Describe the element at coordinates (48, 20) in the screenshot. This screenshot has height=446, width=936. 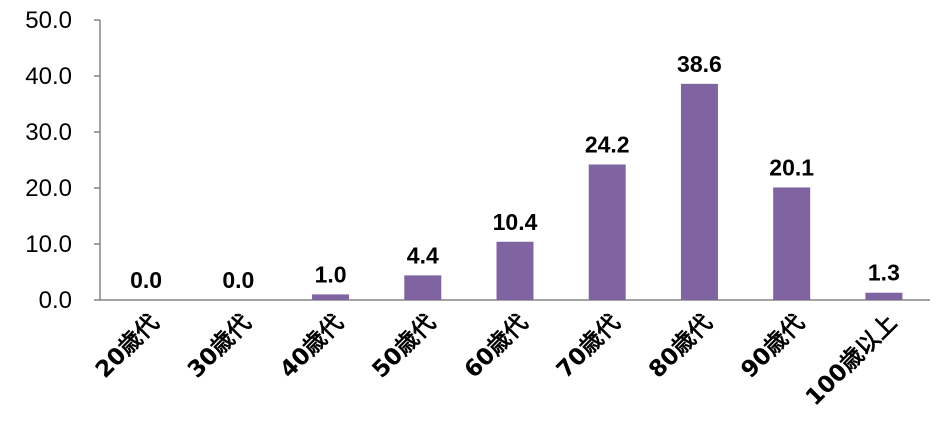
I see `y-tick-label: 50.0` at that location.